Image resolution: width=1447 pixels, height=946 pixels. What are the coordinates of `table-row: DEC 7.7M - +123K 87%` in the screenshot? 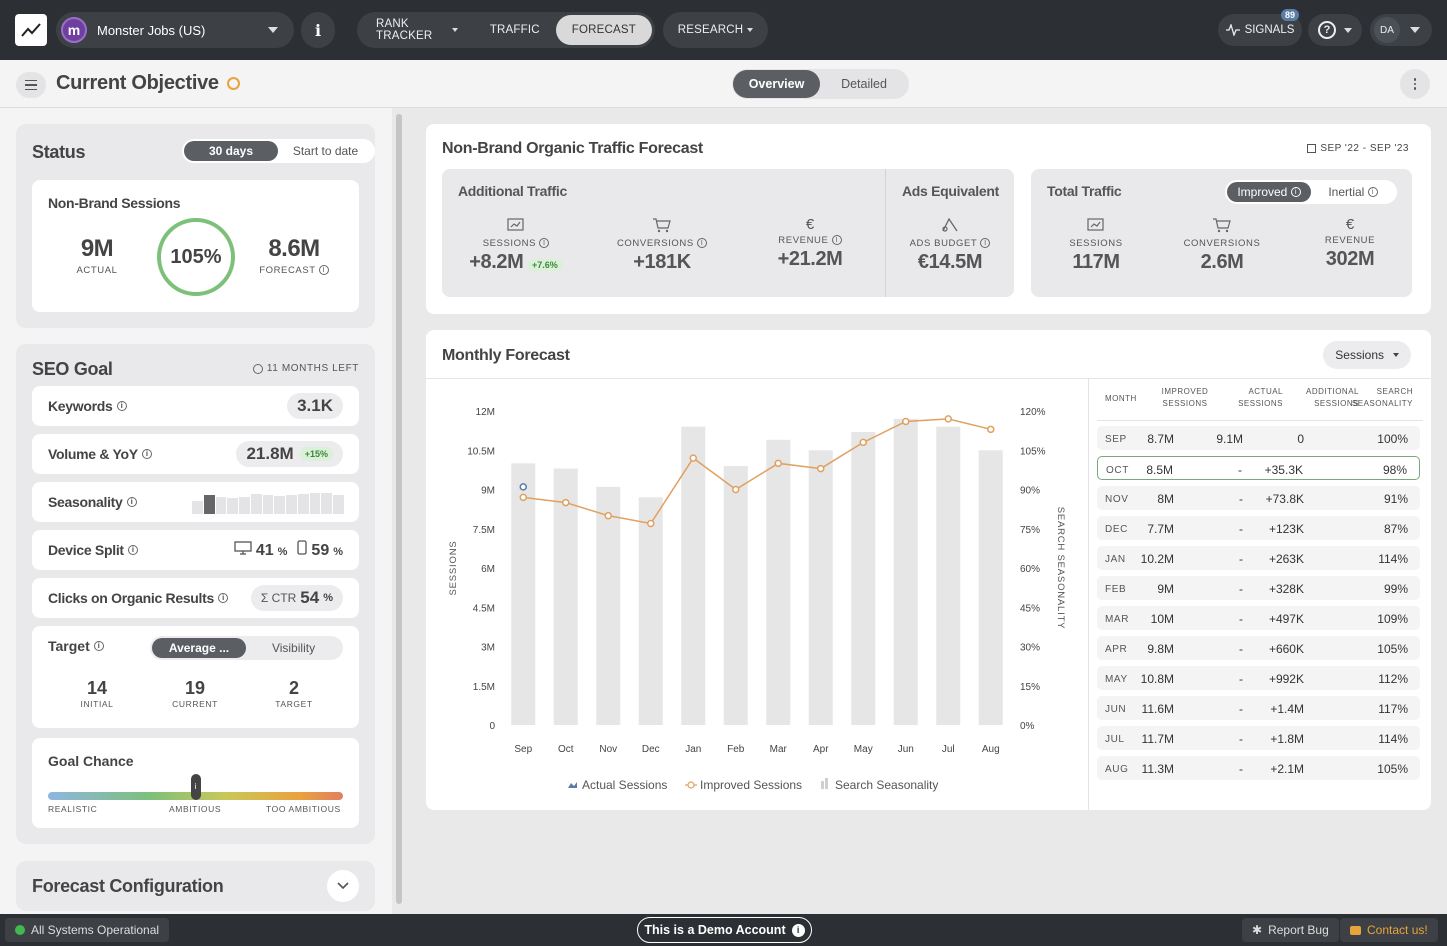 It's located at (1258, 528).